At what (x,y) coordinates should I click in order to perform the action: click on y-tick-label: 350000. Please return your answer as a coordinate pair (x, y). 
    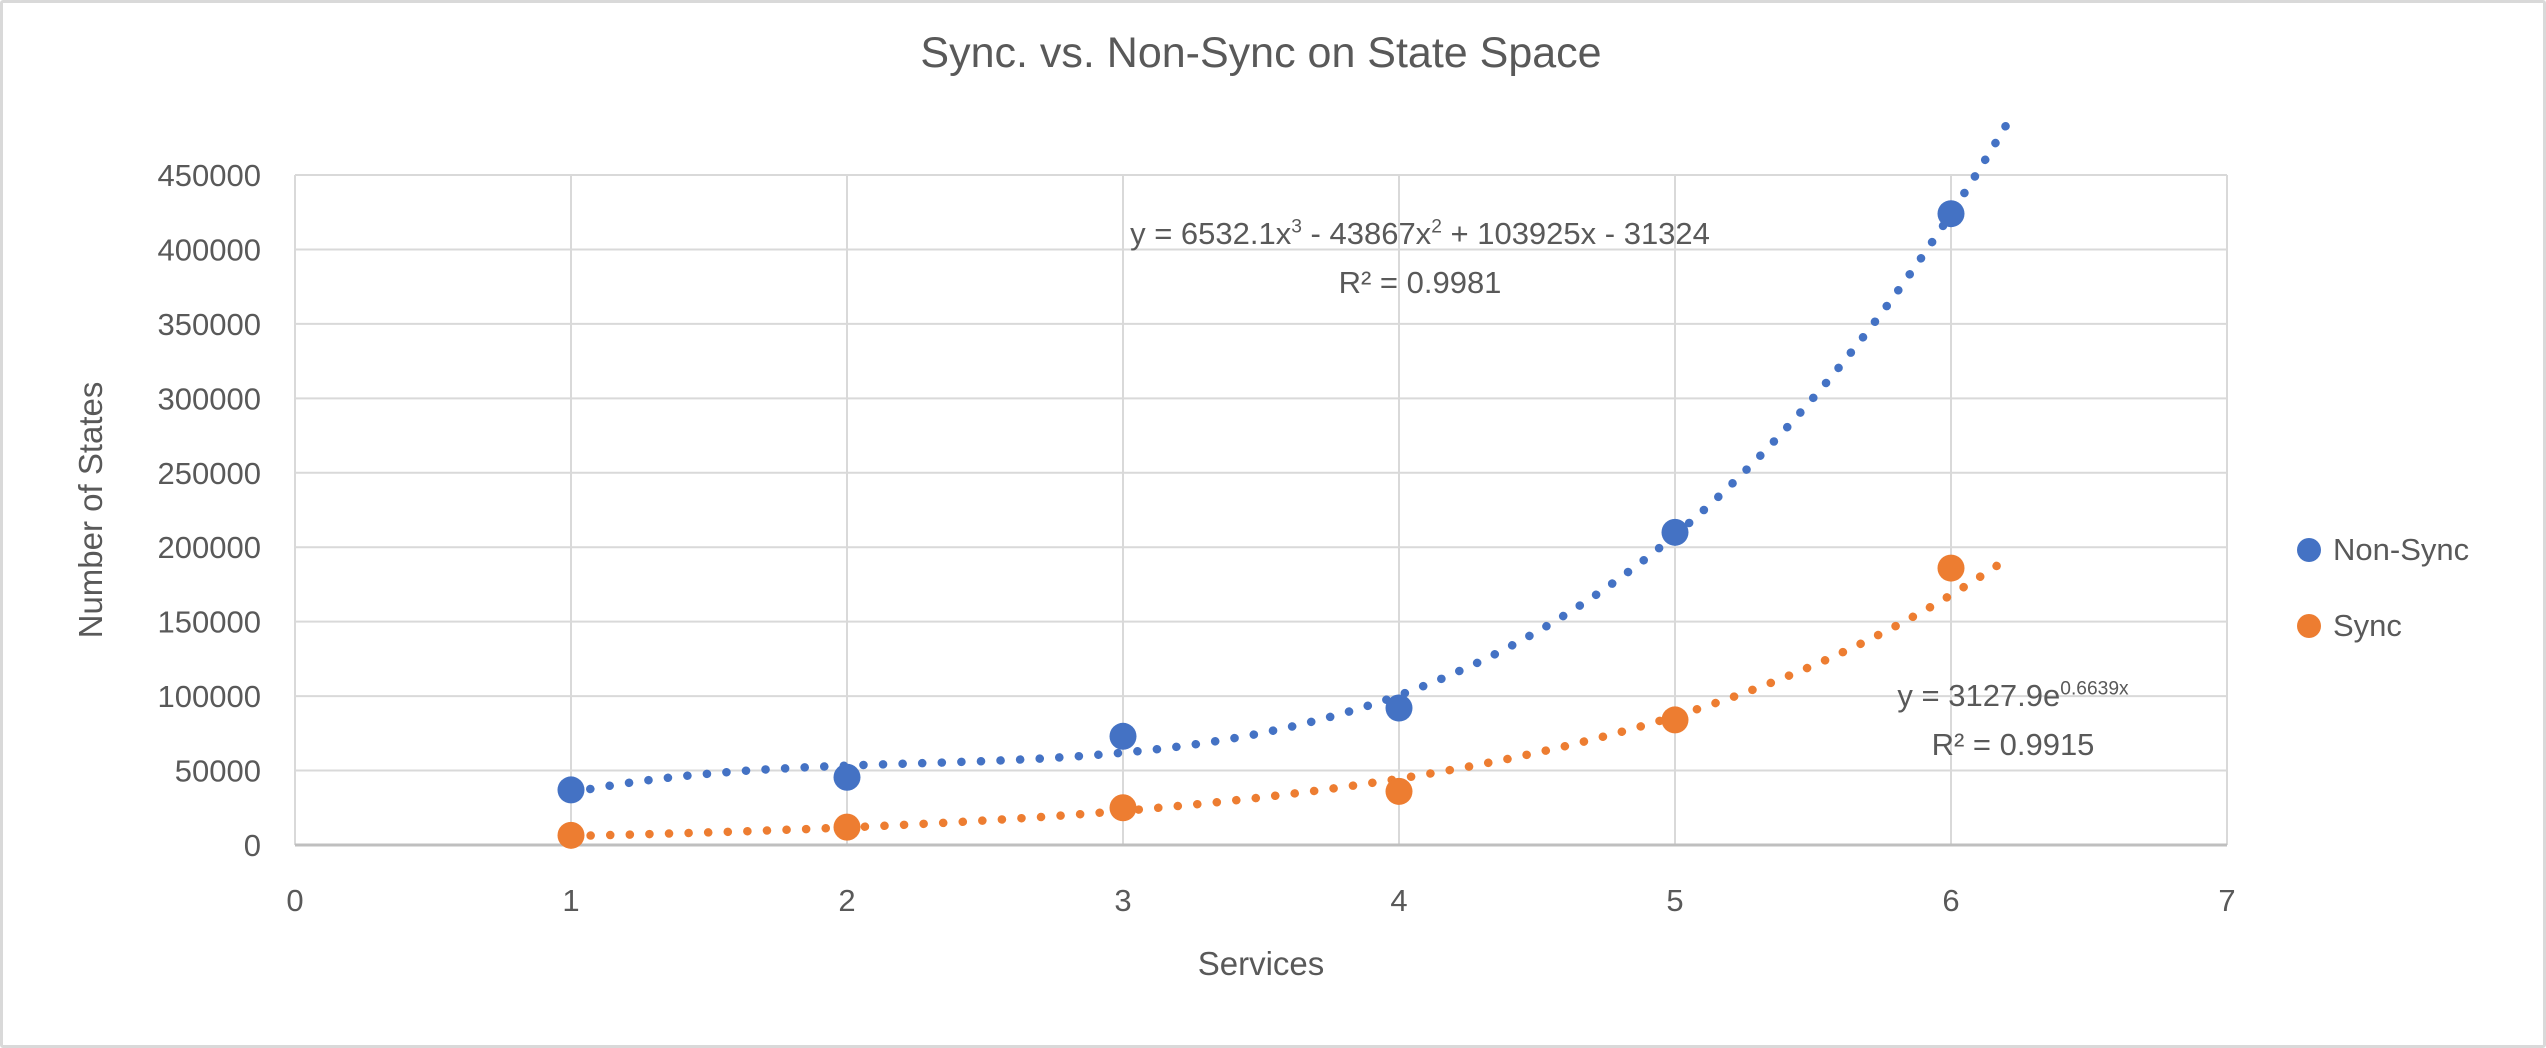
    Looking at the image, I should click on (209, 324).